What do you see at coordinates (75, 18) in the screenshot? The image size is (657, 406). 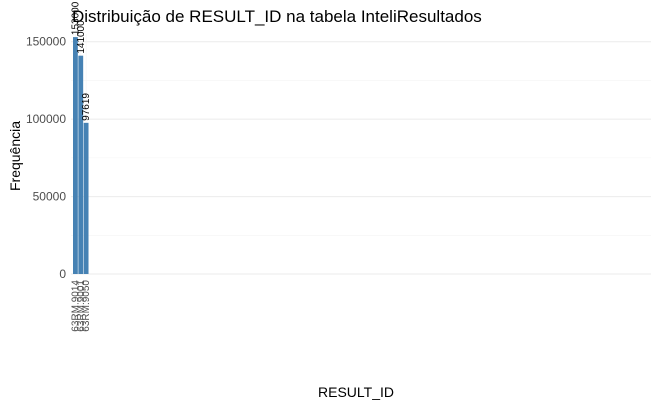 I see `bar-value-label: 153000` at bounding box center [75, 18].